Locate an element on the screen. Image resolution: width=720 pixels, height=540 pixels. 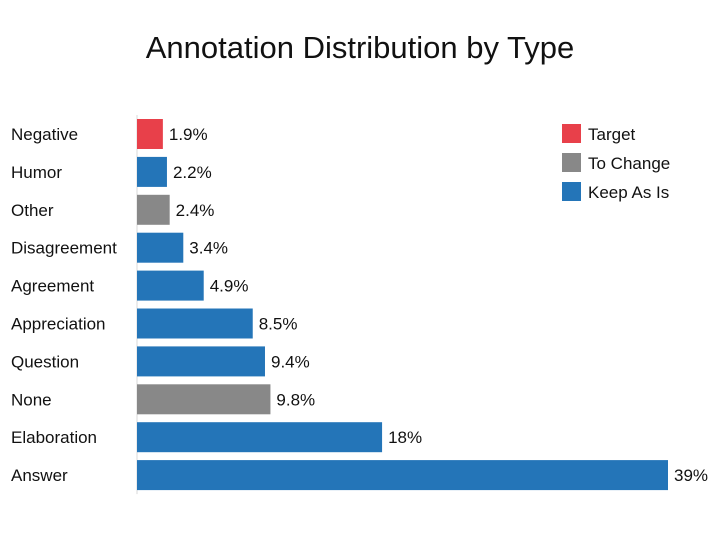
legend-swatch-target is located at coordinates (571, 133).